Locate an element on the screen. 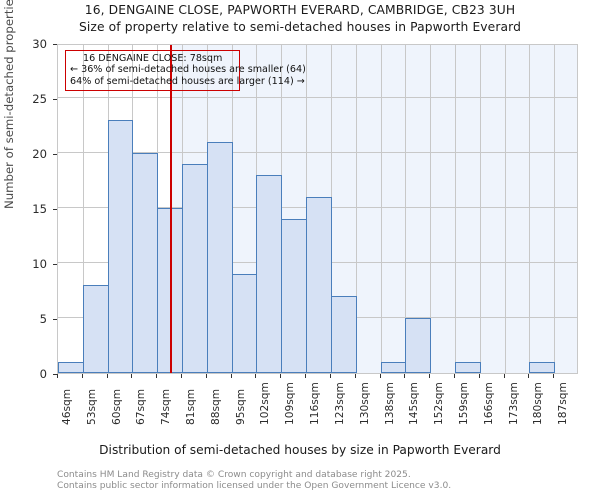  y-tick-label: 15 is located at coordinates (39, 209).